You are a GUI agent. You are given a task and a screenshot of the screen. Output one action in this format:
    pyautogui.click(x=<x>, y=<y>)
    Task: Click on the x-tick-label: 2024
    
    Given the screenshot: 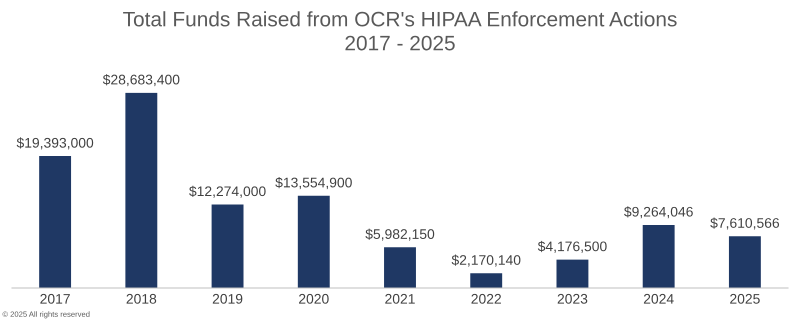 What is the action you would take?
    pyautogui.click(x=659, y=299)
    